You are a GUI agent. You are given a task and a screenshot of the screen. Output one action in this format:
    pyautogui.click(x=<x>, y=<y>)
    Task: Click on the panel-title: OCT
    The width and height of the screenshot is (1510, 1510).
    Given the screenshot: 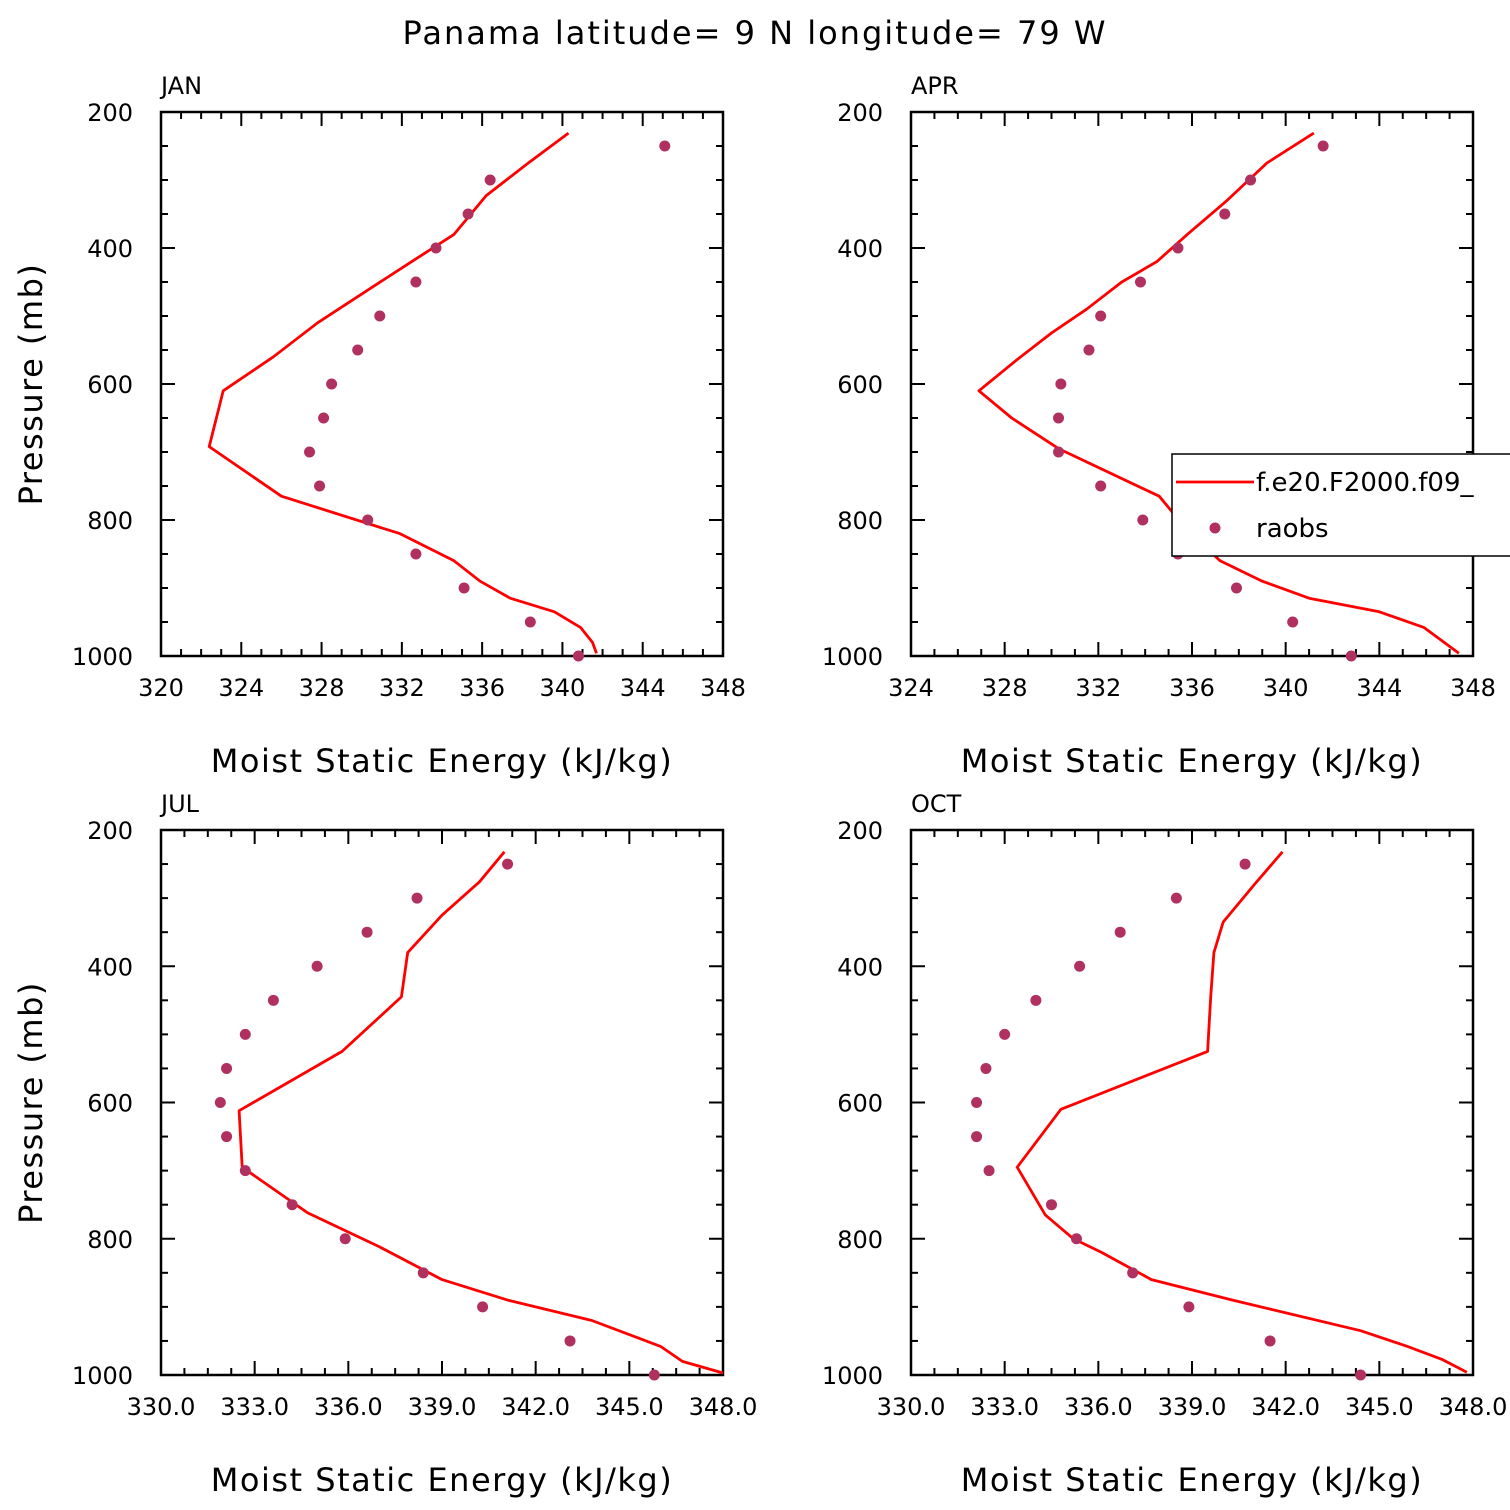 What is the action you would take?
    pyautogui.click(x=936, y=804)
    